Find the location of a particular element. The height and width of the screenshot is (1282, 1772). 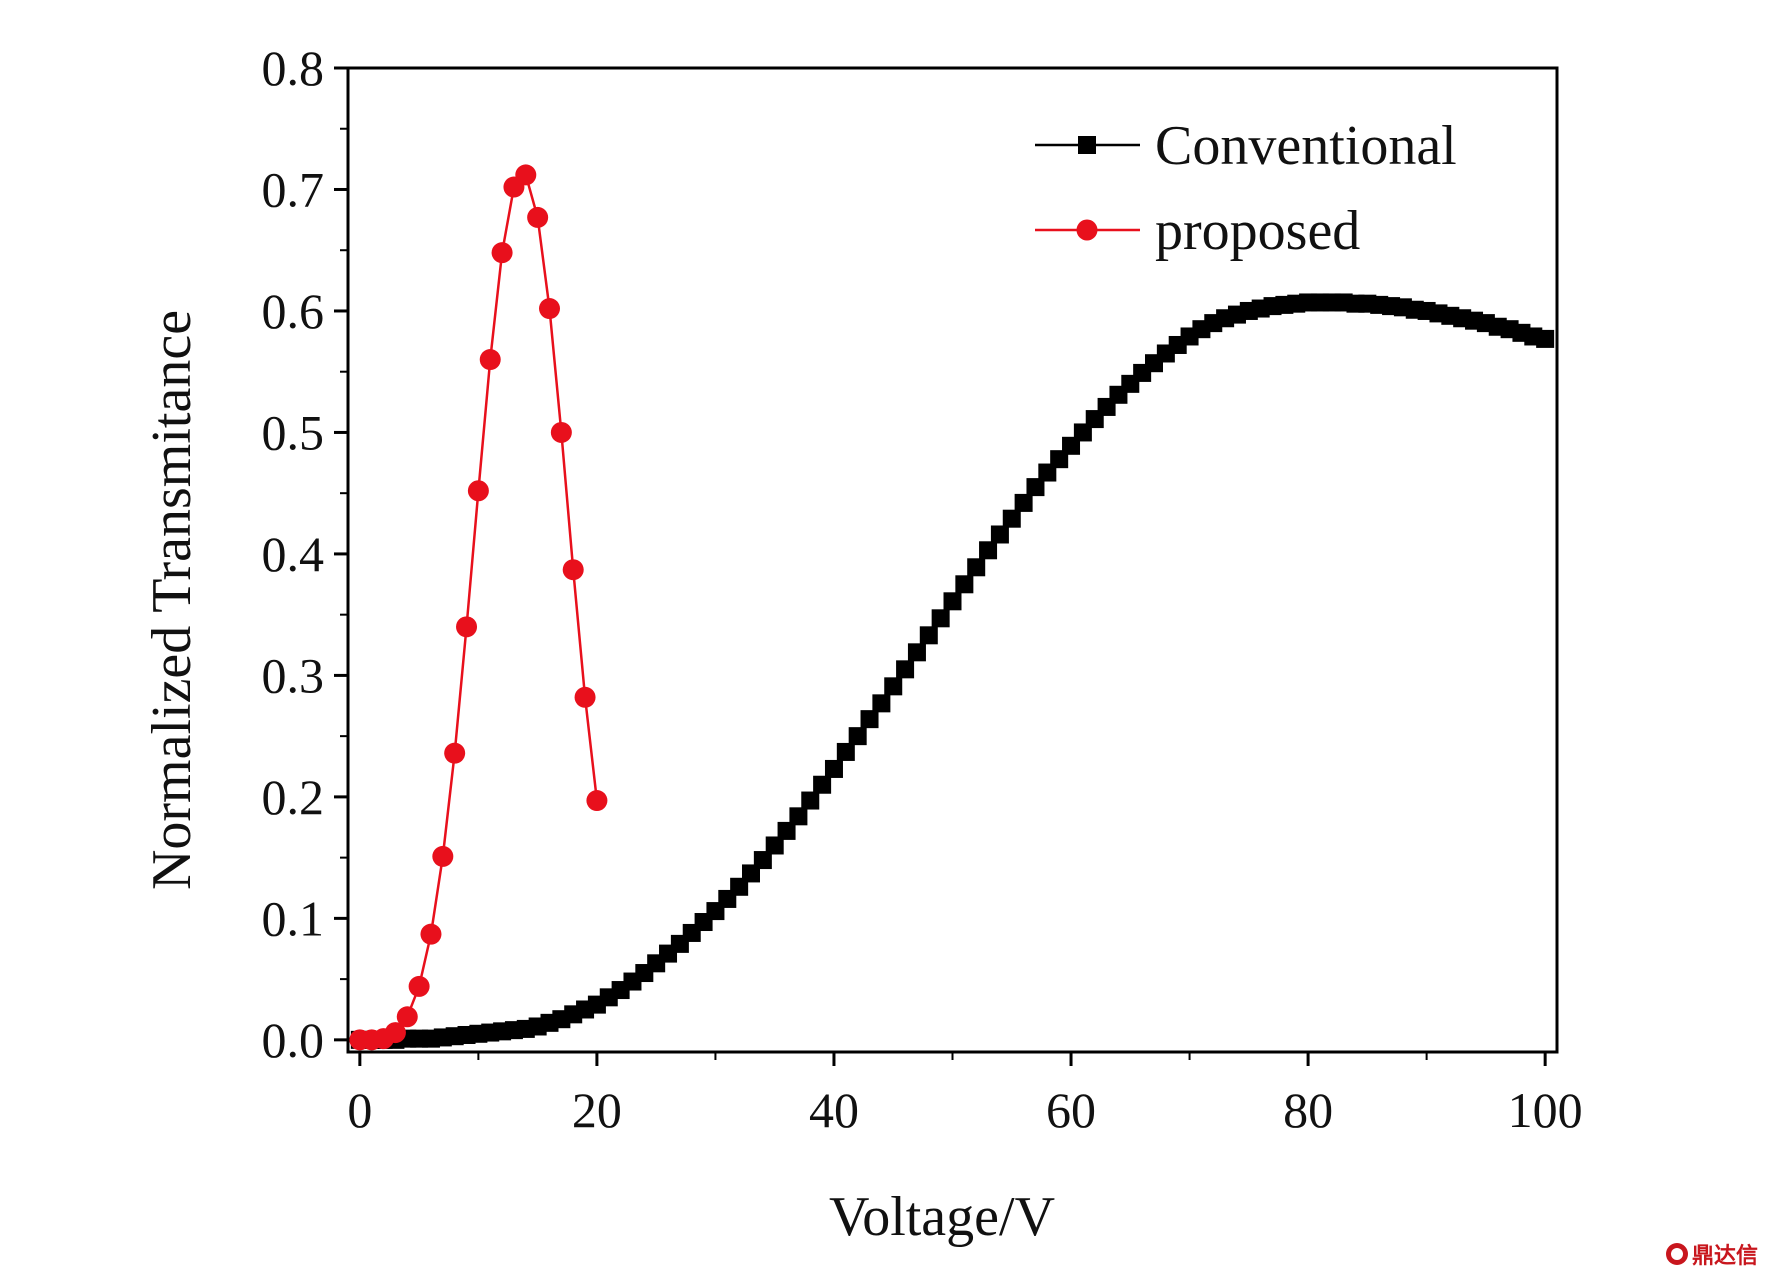

x-tick-label: 100 is located at coordinates (1545, 1110).